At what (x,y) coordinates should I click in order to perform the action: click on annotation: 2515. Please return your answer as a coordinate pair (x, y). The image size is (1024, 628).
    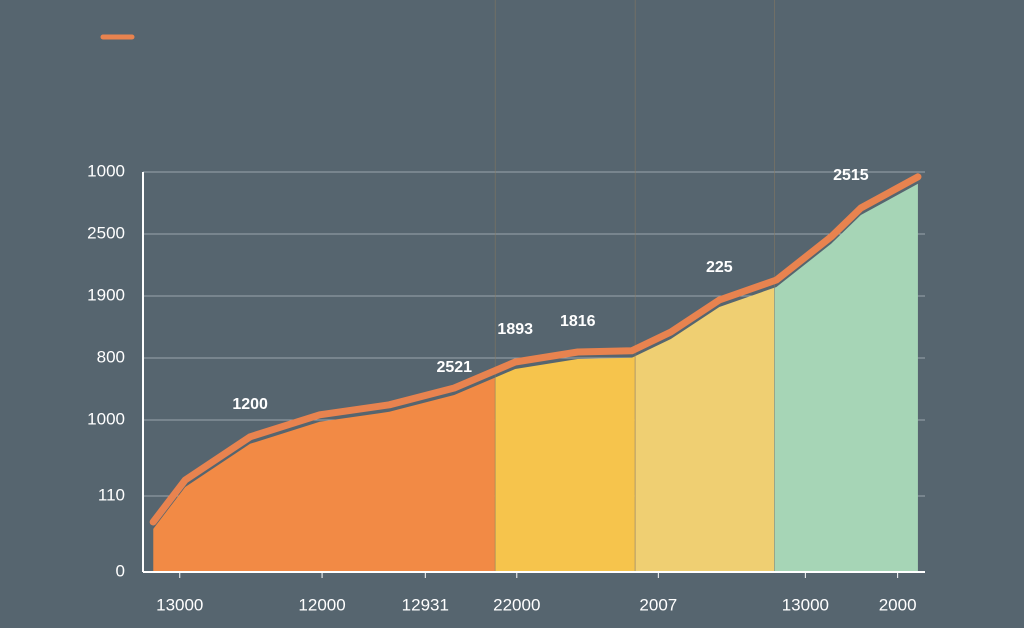
    Looking at the image, I should click on (851, 175).